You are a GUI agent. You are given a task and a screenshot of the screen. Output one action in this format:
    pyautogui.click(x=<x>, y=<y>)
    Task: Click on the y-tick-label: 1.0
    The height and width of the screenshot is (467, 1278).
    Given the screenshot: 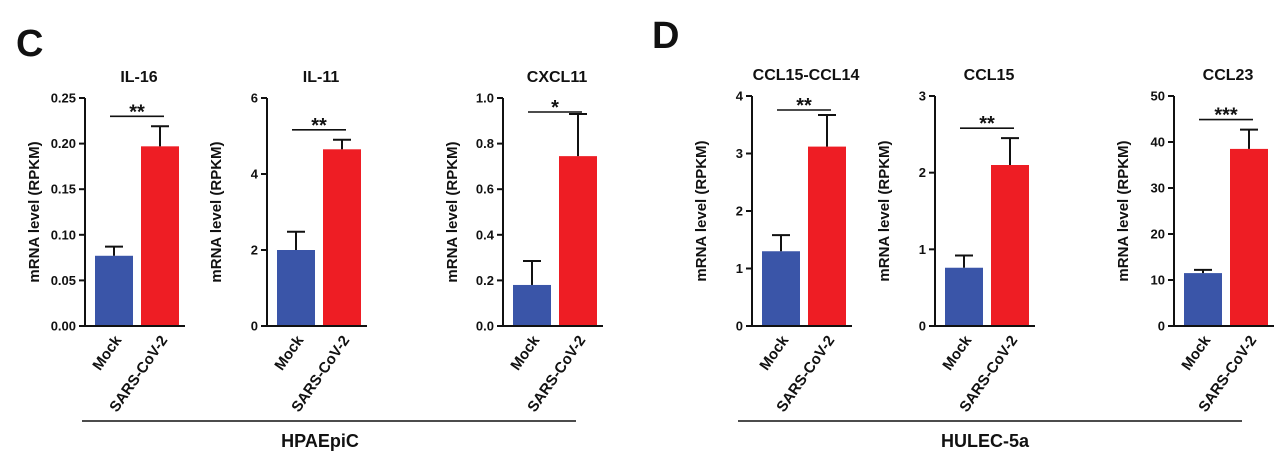 What is the action you would take?
    pyautogui.click(x=485, y=98)
    